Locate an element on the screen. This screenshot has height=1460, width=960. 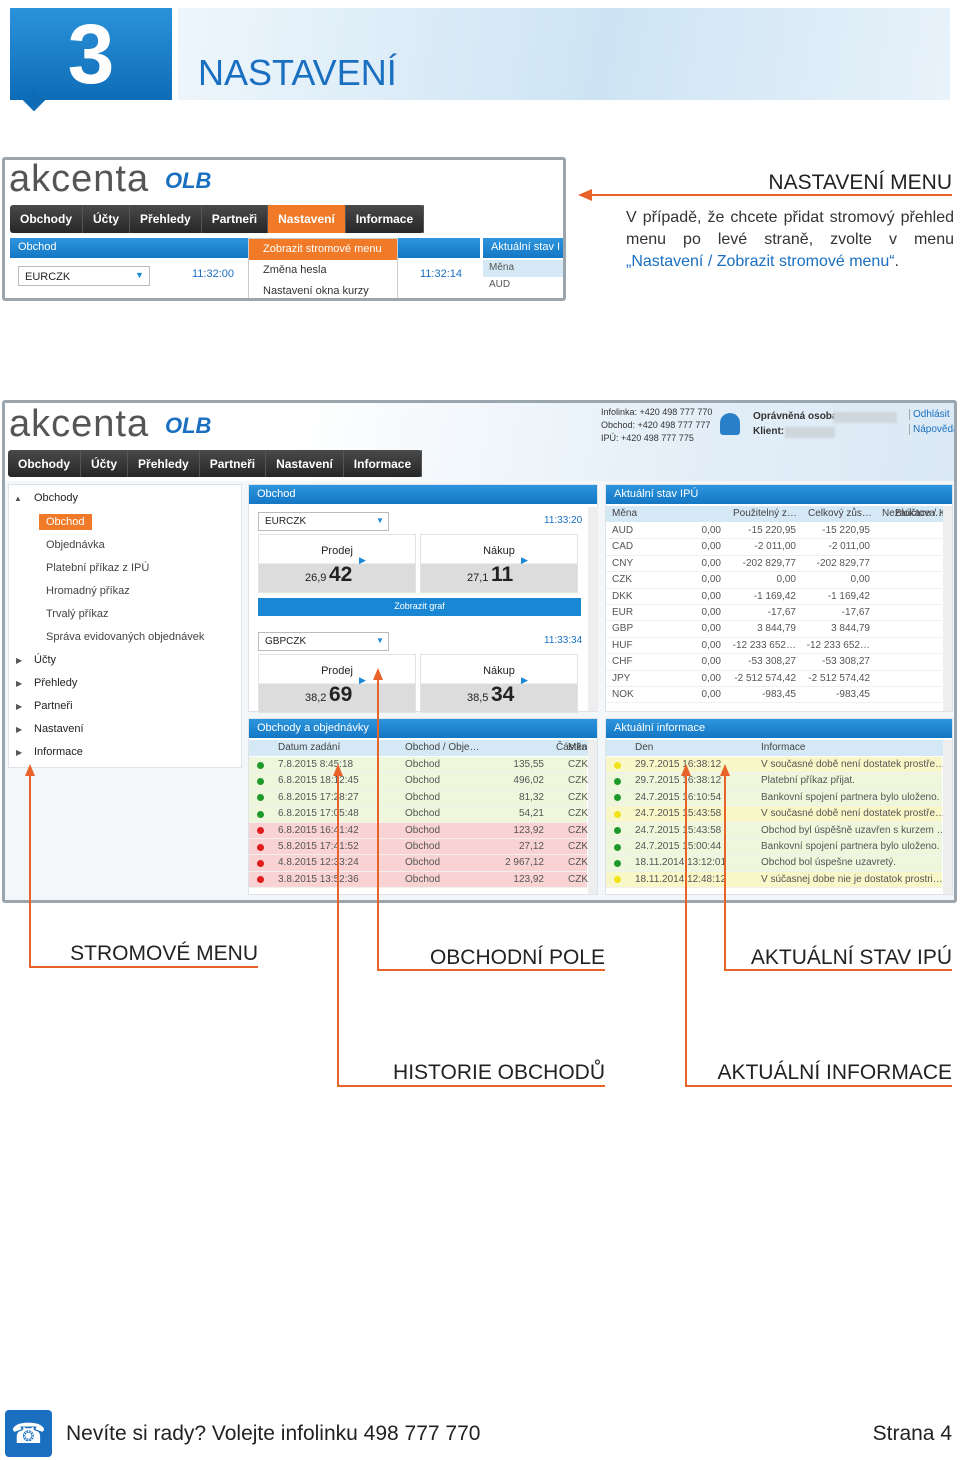
quote-big: 69 is located at coordinates (341, 694).